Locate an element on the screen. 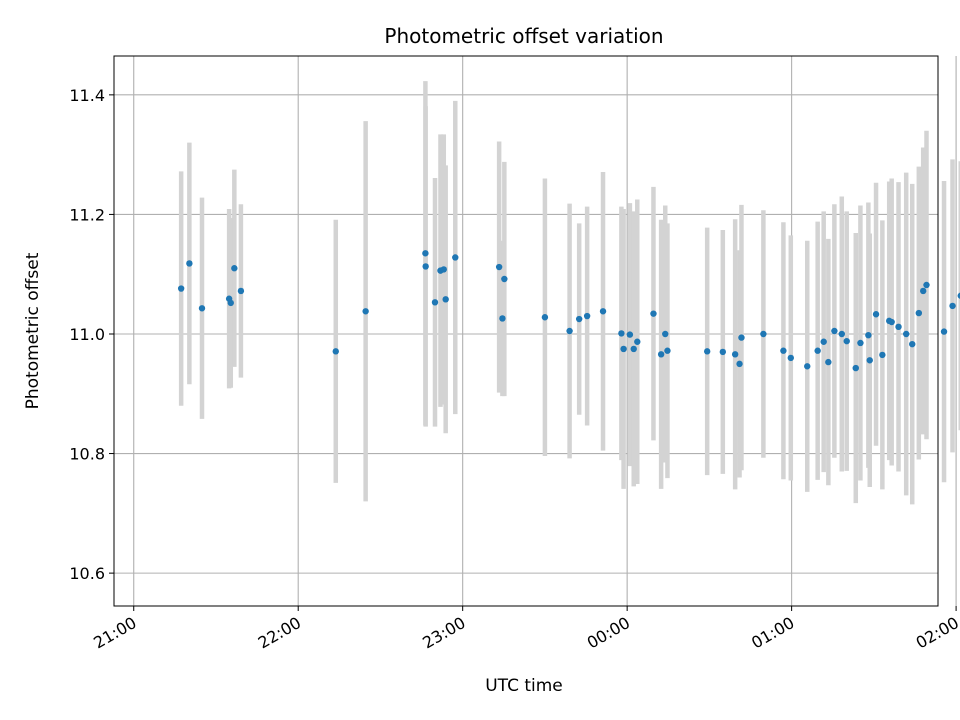  y-tick-label: 10.6 is located at coordinates (87, 573).